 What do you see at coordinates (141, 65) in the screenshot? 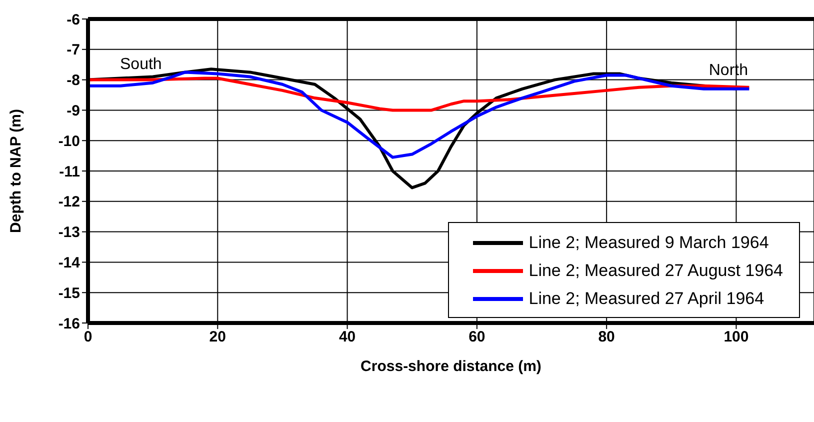
I see `annotation: South` at bounding box center [141, 65].